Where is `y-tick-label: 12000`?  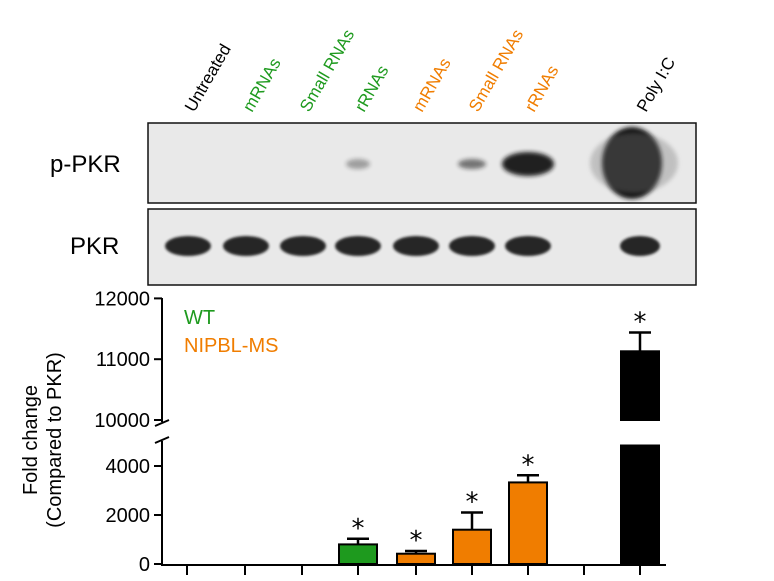 y-tick-label: 12000 is located at coordinates (122, 299).